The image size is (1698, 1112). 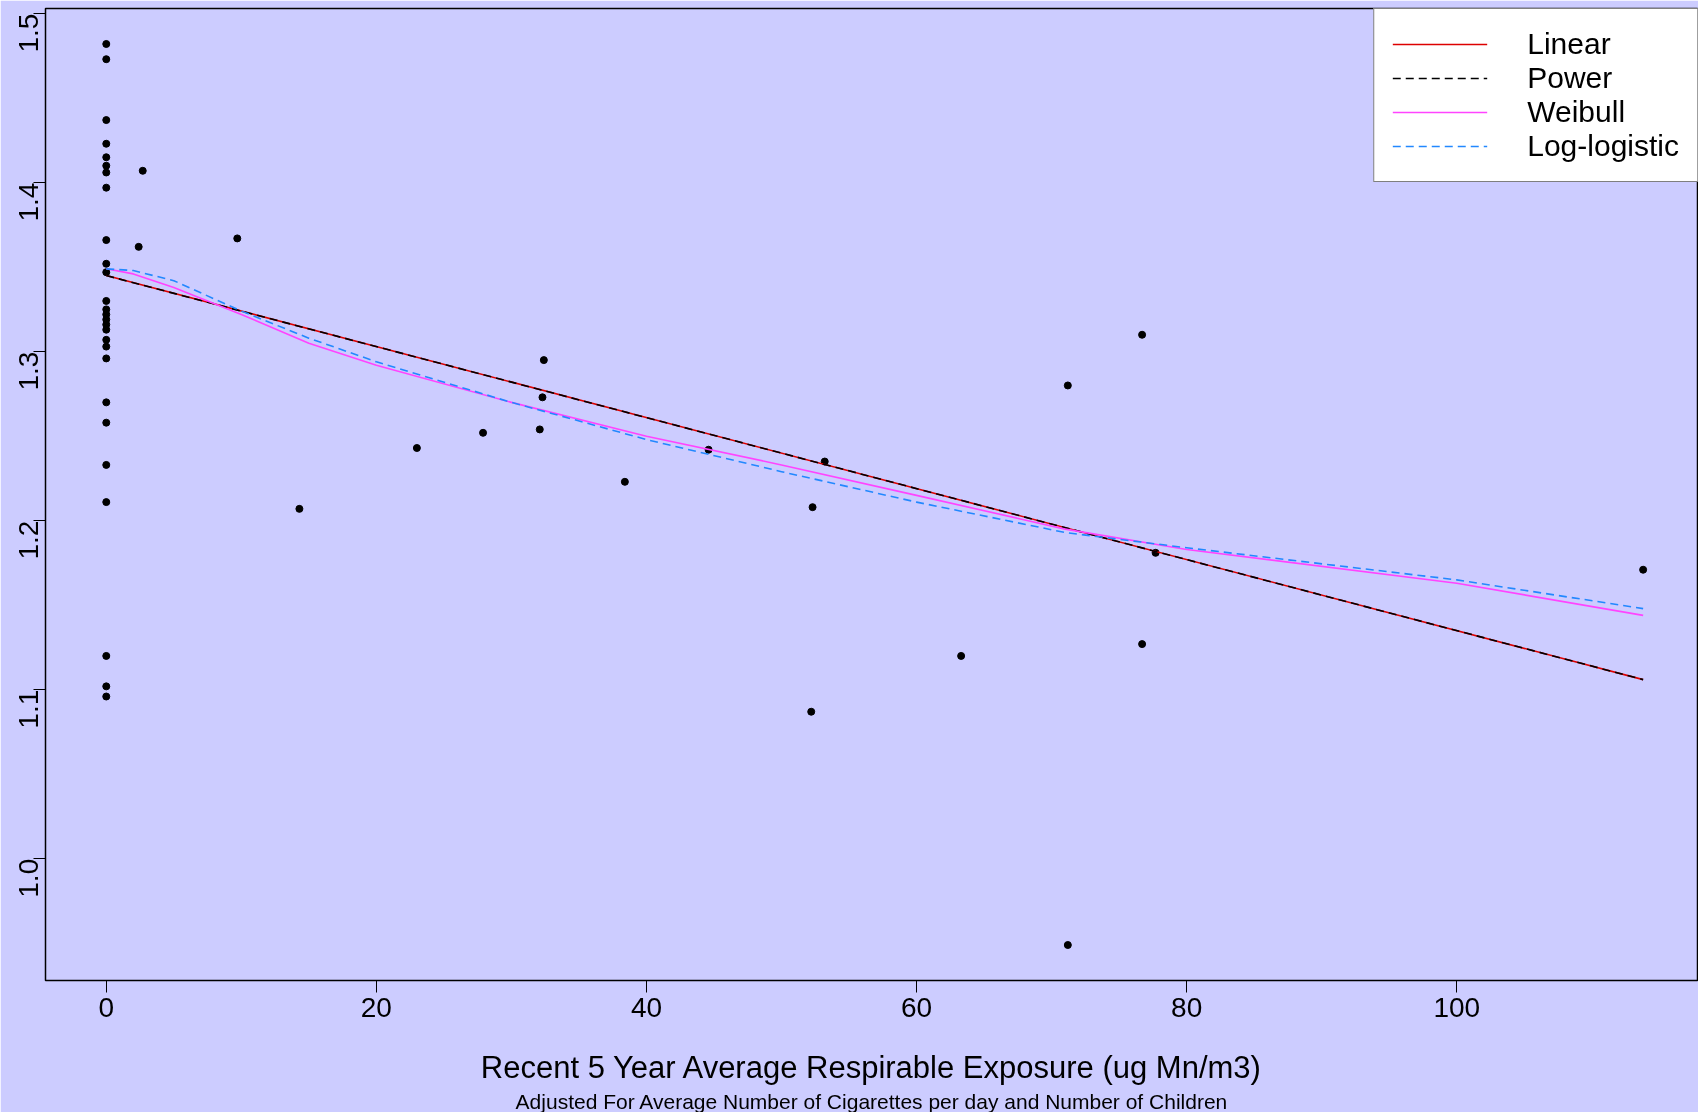 I want to click on text: Adjusted For Average Number of Cigarettes per day and Number of Children, so click(x=871, y=1100).